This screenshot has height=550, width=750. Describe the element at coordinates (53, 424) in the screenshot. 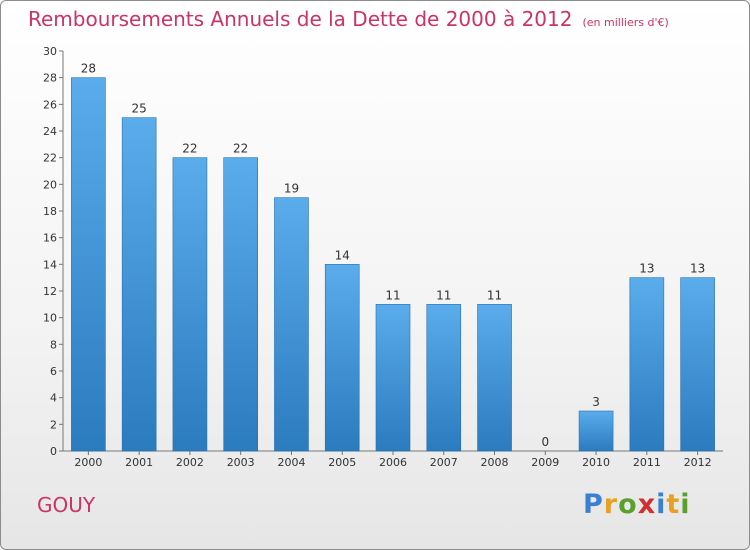

I see `y-tick-label: 2` at that location.